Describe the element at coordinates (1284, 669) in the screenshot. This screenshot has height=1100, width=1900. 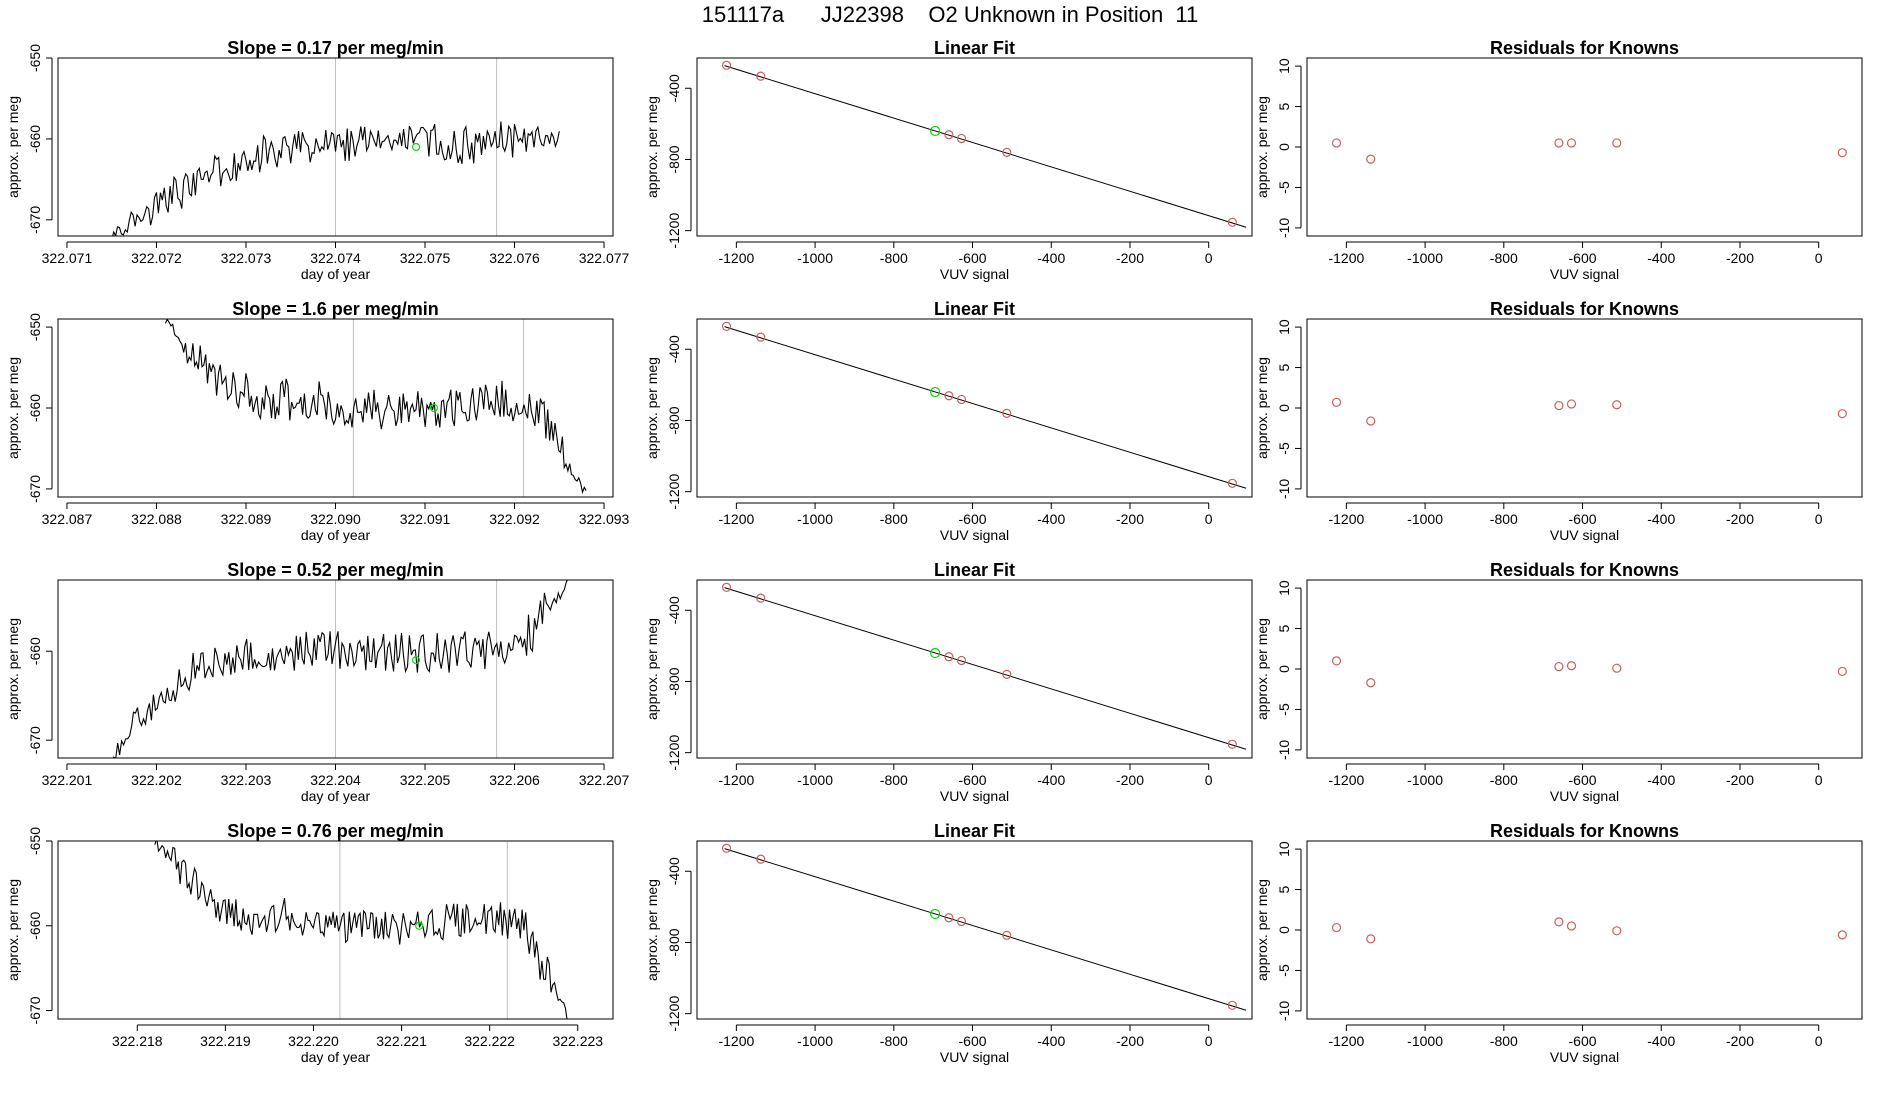
I see `y-tick-label: 0` at that location.